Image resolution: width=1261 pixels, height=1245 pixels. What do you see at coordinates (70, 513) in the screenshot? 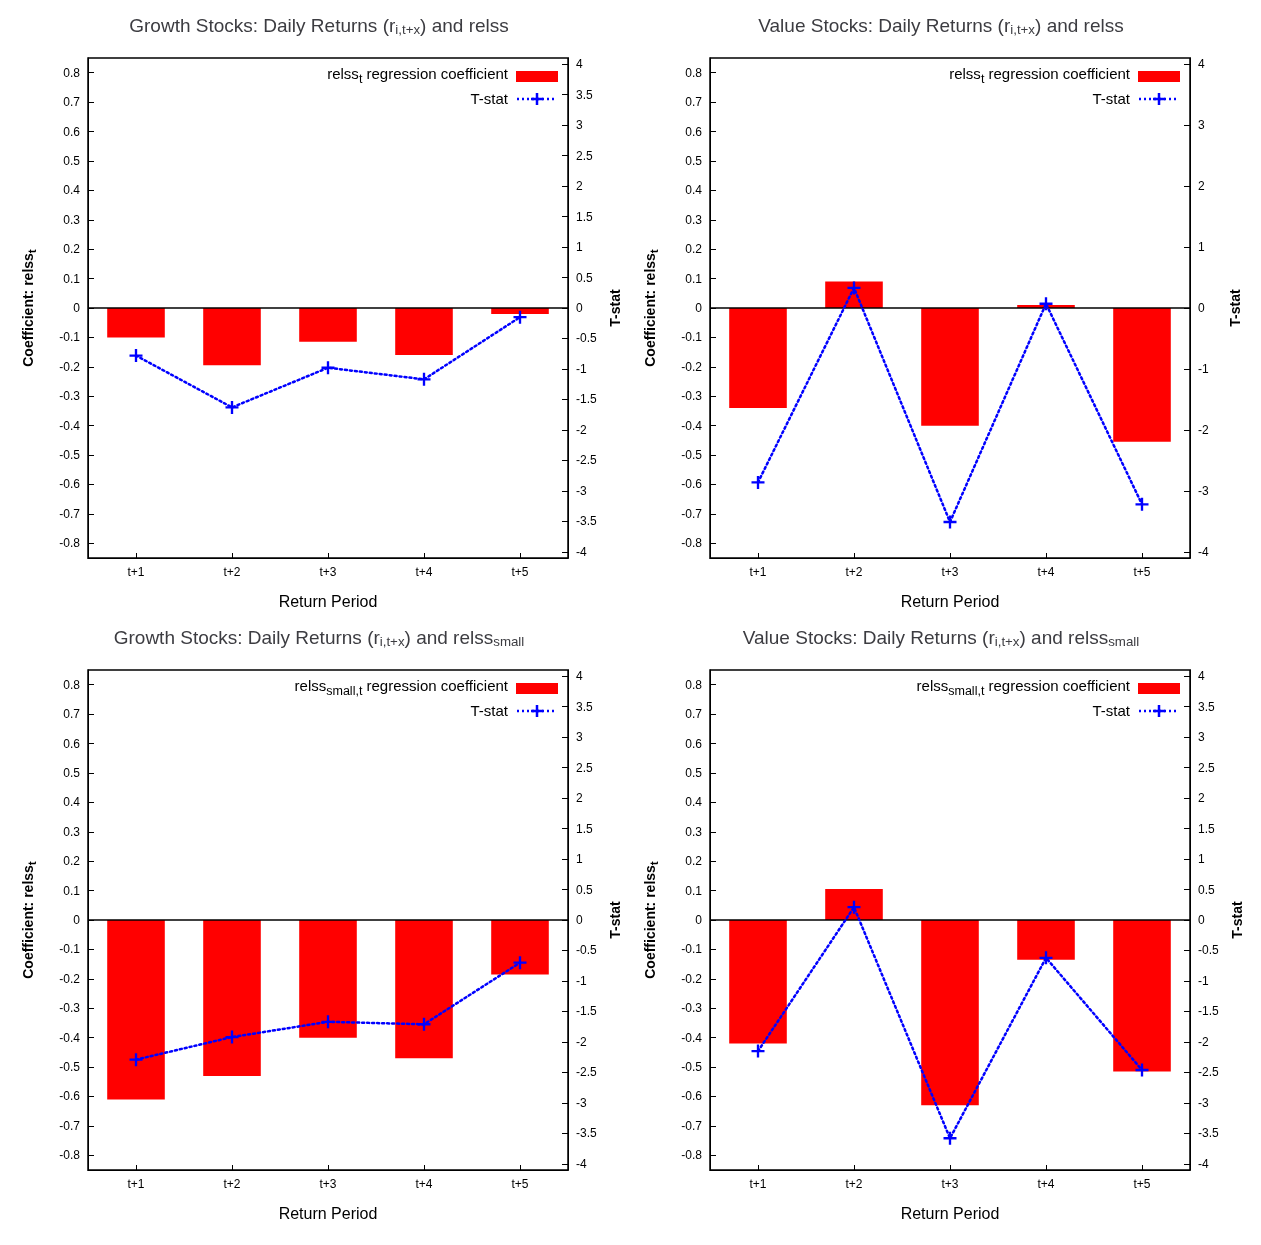
I see `y-tick-label: -0.7` at bounding box center [70, 513].